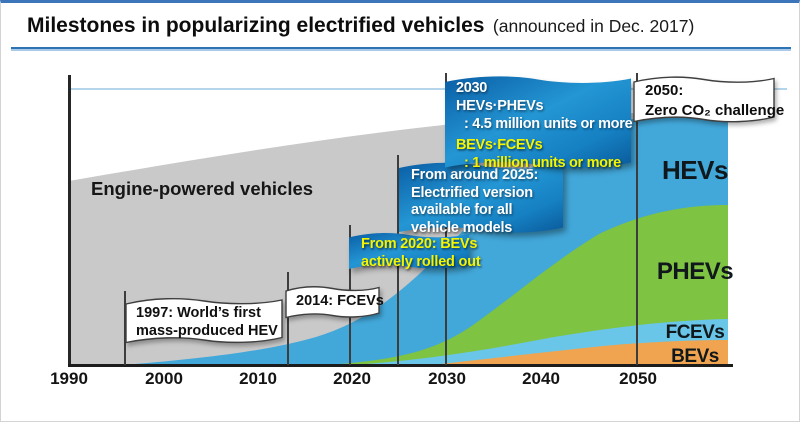 Image resolution: width=800 pixels, height=422 pixels. What do you see at coordinates (421, 261) in the screenshot?
I see `milestone-text: actively rolled out` at bounding box center [421, 261].